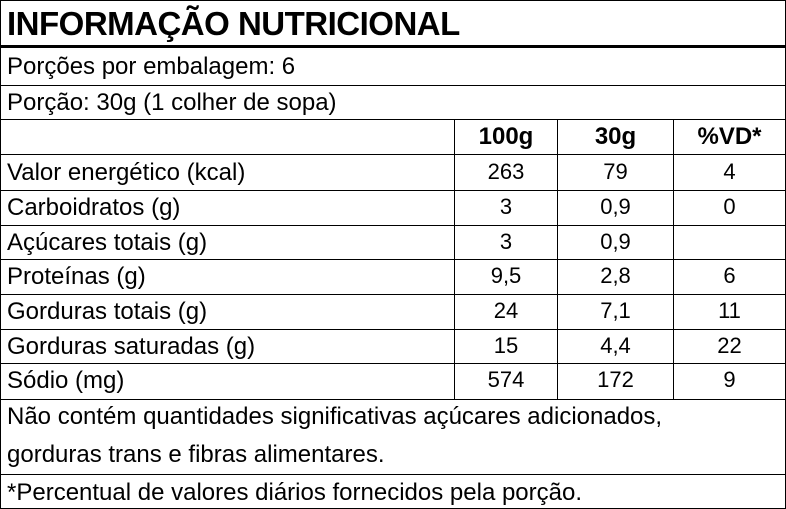 The image size is (786, 509). What do you see at coordinates (615, 136) in the screenshot?
I see `column-header-30g: 30g` at bounding box center [615, 136].